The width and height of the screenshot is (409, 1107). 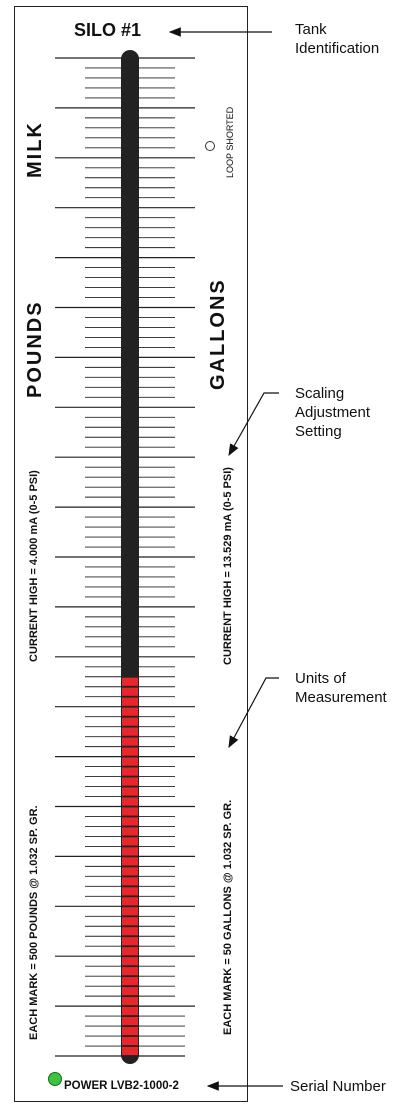 What do you see at coordinates (144, 1086) in the screenshot?
I see `serial-number: LVB2-1000-2` at bounding box center [144, 1086].